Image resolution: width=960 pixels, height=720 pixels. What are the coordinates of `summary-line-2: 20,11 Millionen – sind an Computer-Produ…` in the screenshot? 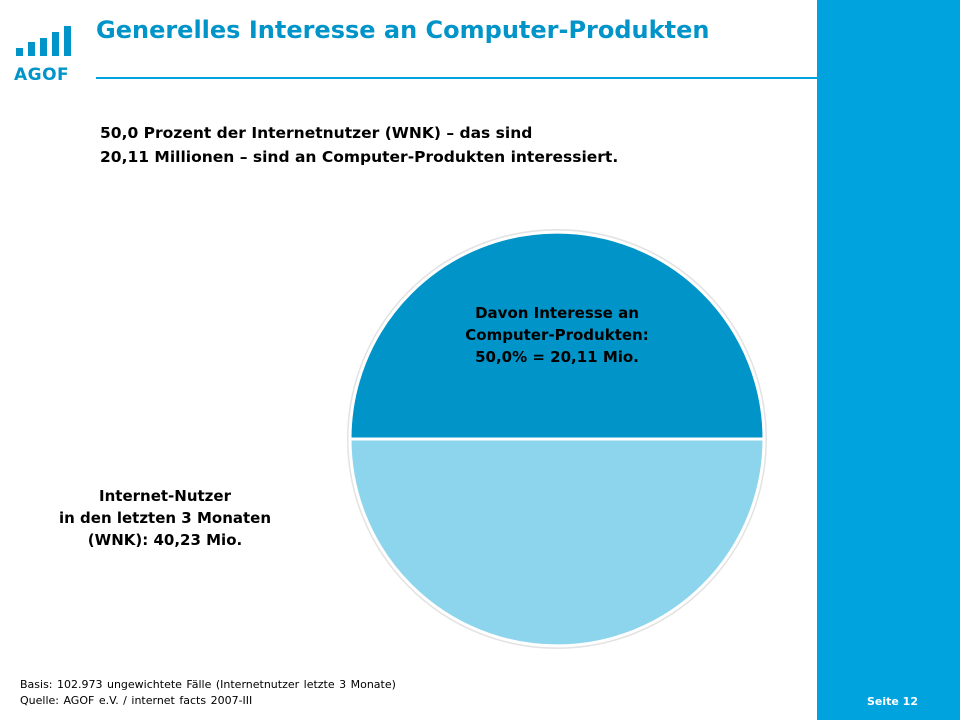 It's located at (359, 157).